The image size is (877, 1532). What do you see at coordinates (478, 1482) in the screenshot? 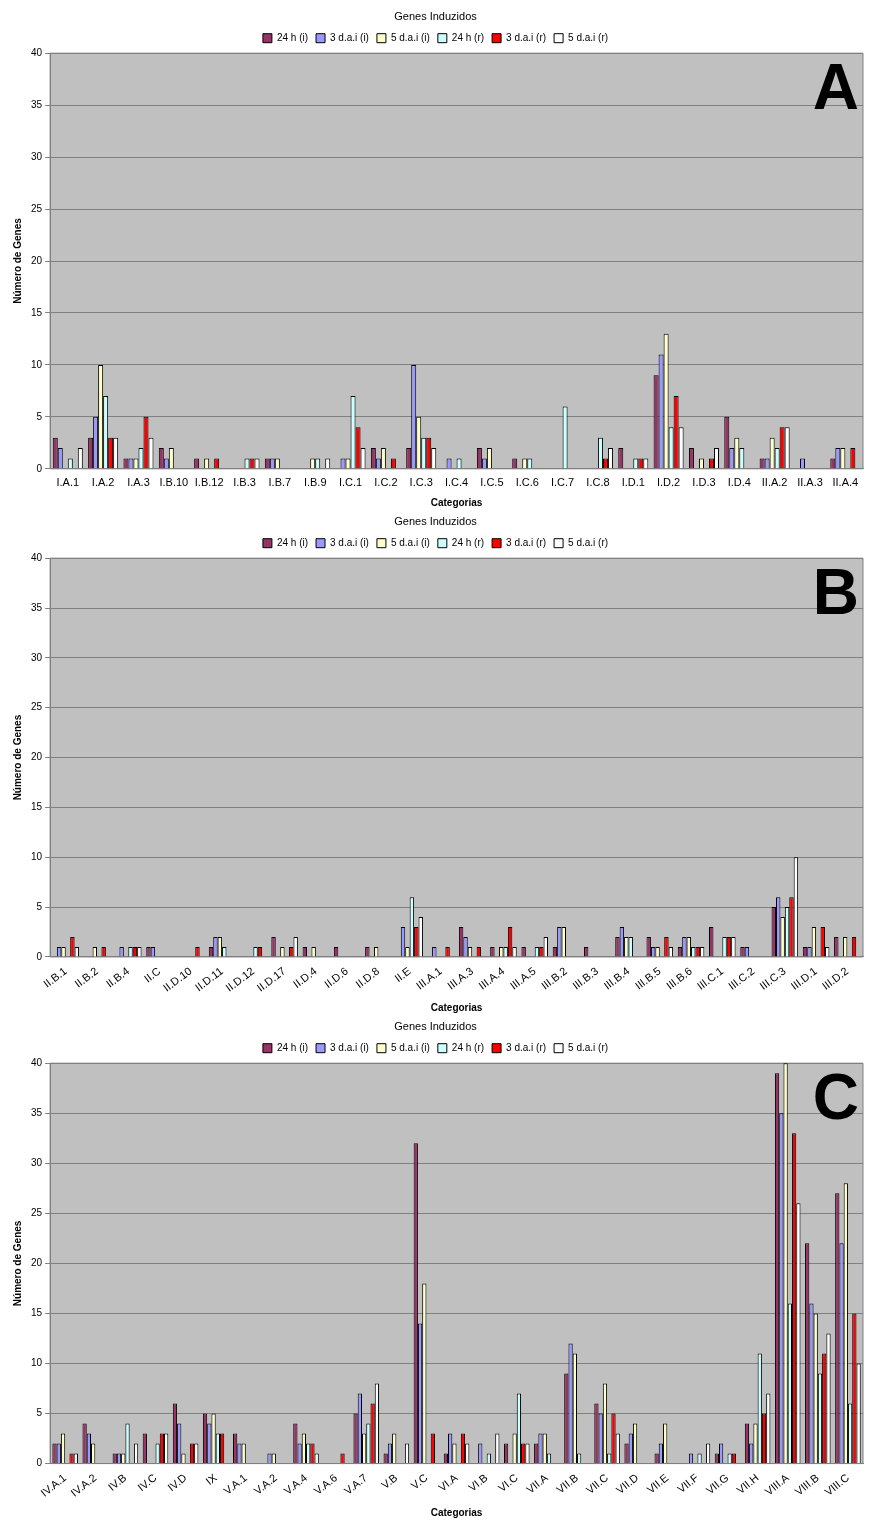
I see `x-tick-label: VI.B` at bounding box center [478, 1482].